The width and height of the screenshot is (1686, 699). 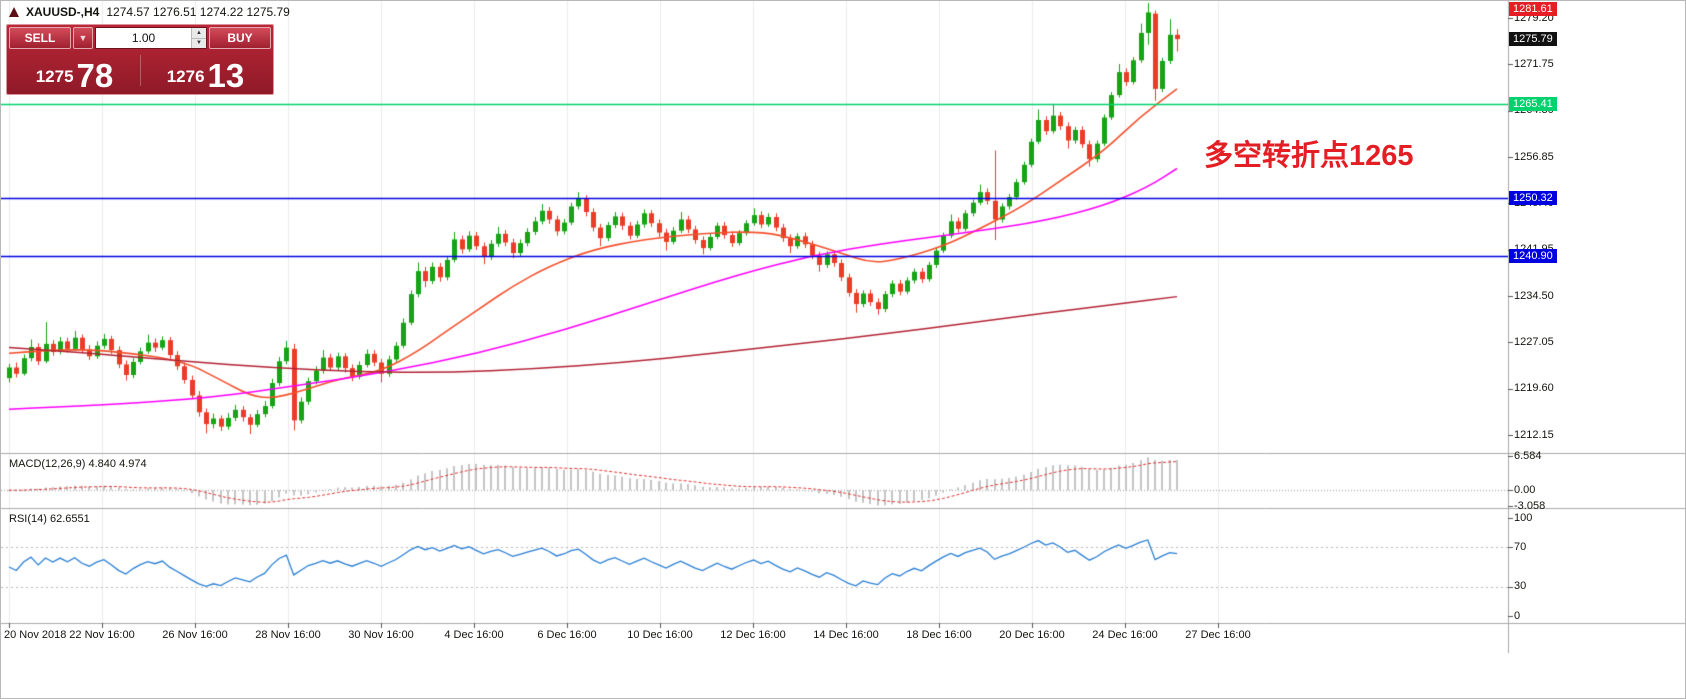 I want to click on rsi-axis-label: 30, so click(x=1520, y=586).